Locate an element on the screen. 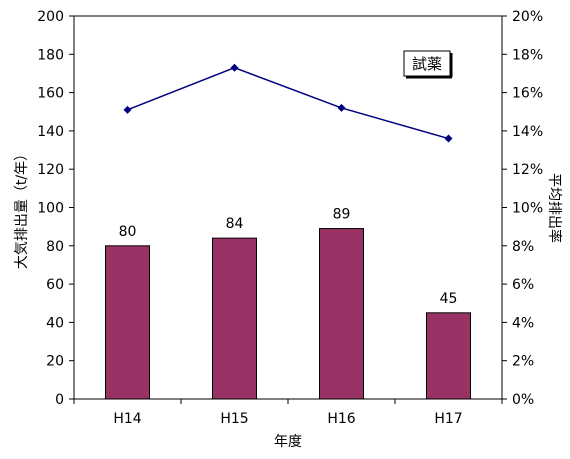 This screenshot has width=570, height=459. y2-tick-label: 12% is located at coordinates (527, 170).